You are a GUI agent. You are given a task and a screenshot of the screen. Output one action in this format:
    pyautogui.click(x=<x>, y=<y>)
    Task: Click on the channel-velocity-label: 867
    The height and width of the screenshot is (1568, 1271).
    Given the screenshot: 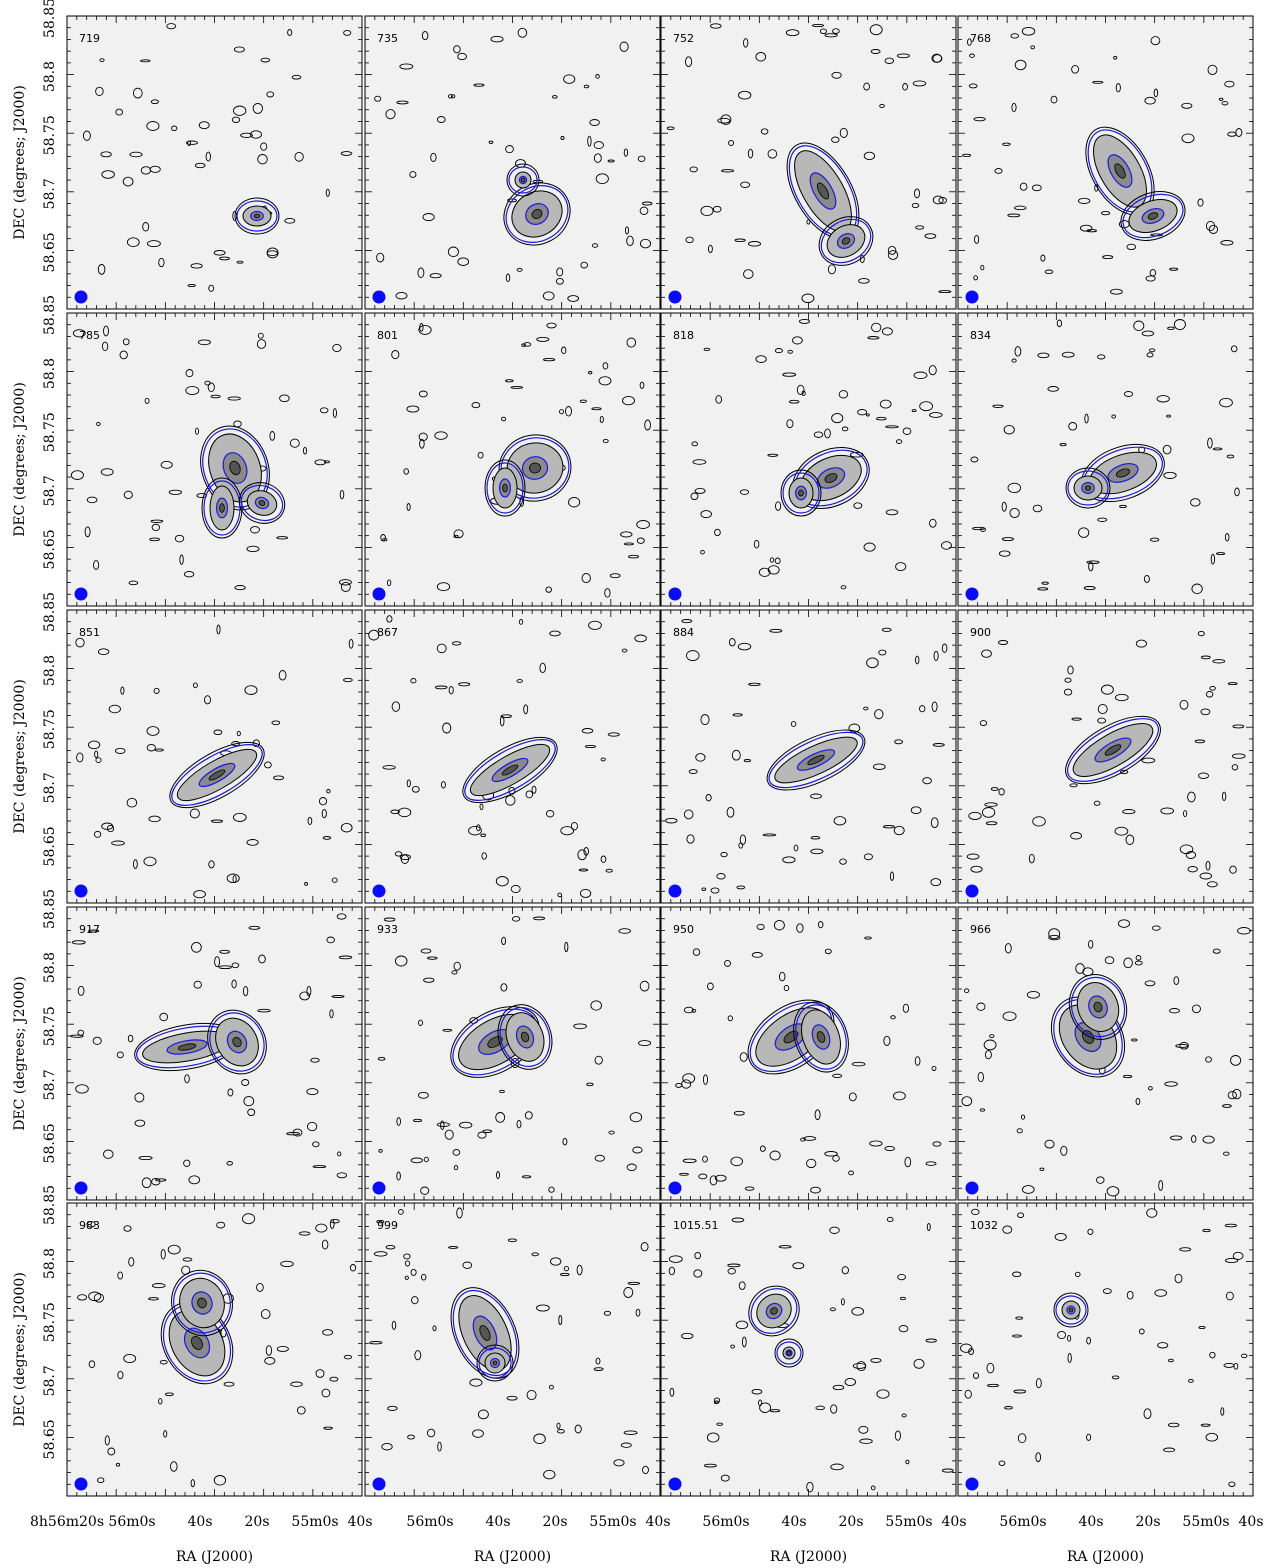 What is the action you would take?
    pyautogui.click(x=387, y=632)
    